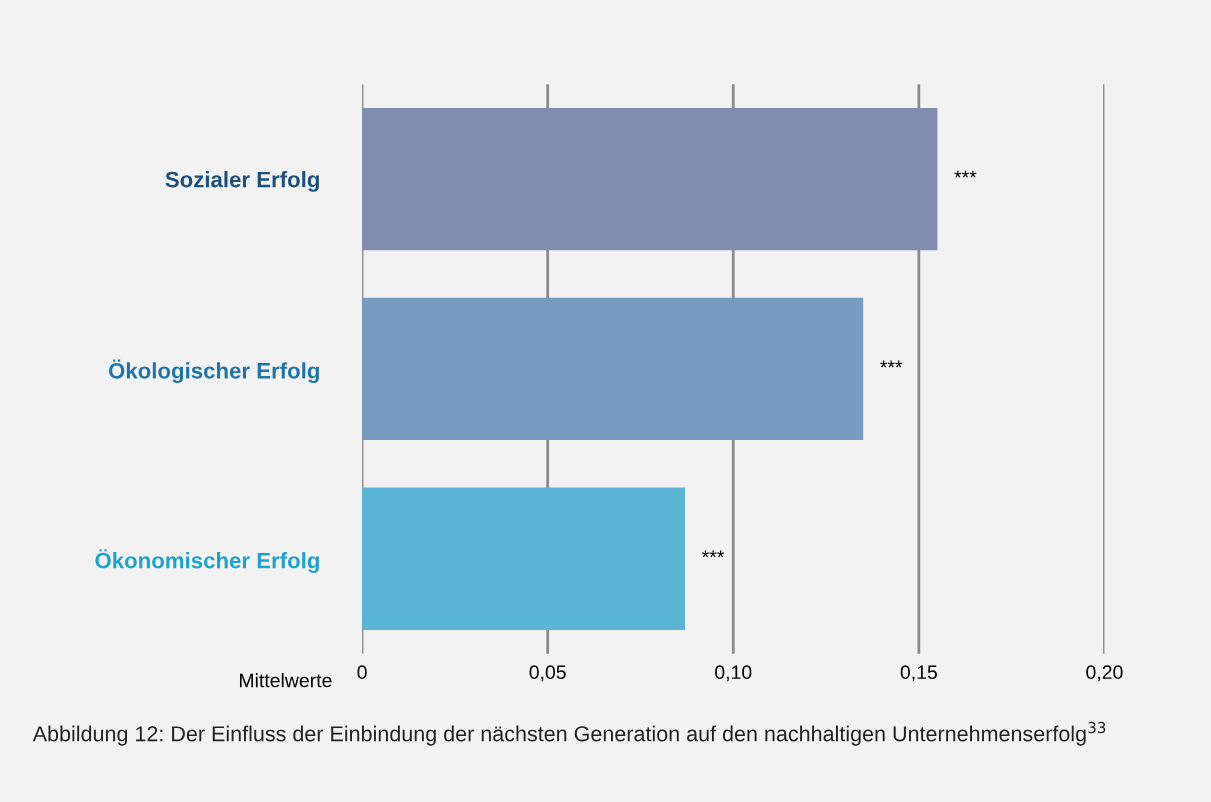  Describe the element at coordinates (207, 561) in the screenshot. I see `y-tick-label: Ökonomischer Erfolg` at that location.